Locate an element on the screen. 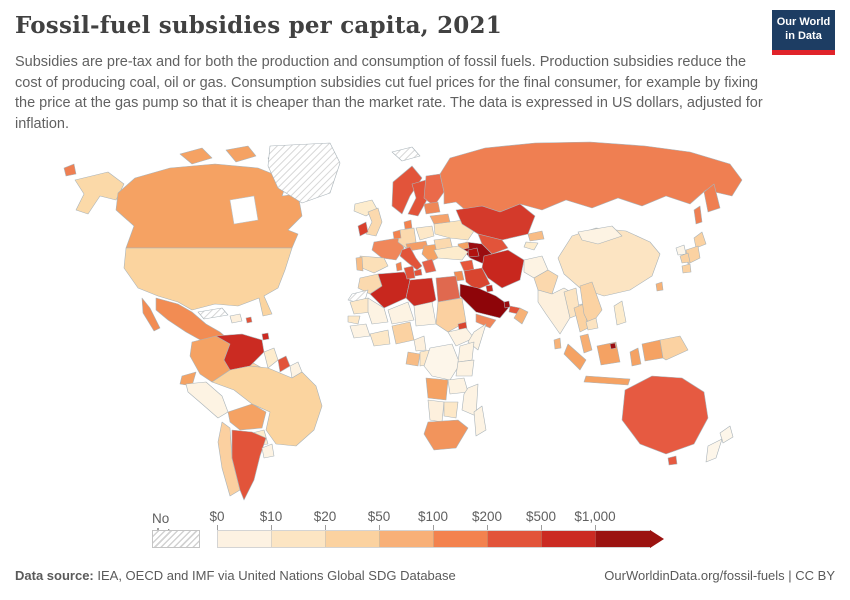  country-ghana-ivory-coast is located at coordinates (380, 338).